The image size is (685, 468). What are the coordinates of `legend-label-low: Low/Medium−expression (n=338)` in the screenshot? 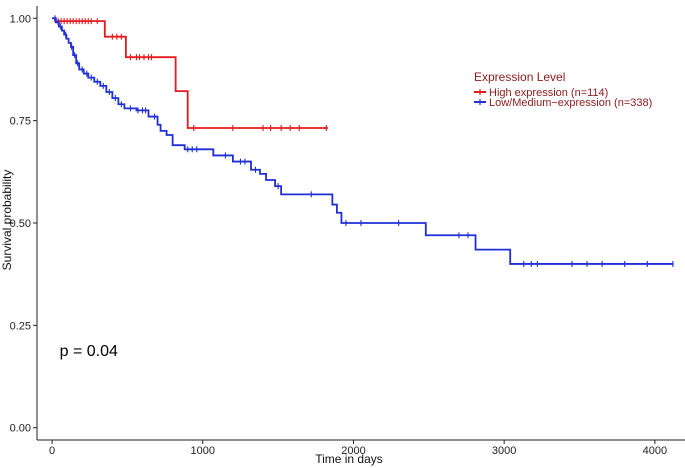 It's located at (570, 103).